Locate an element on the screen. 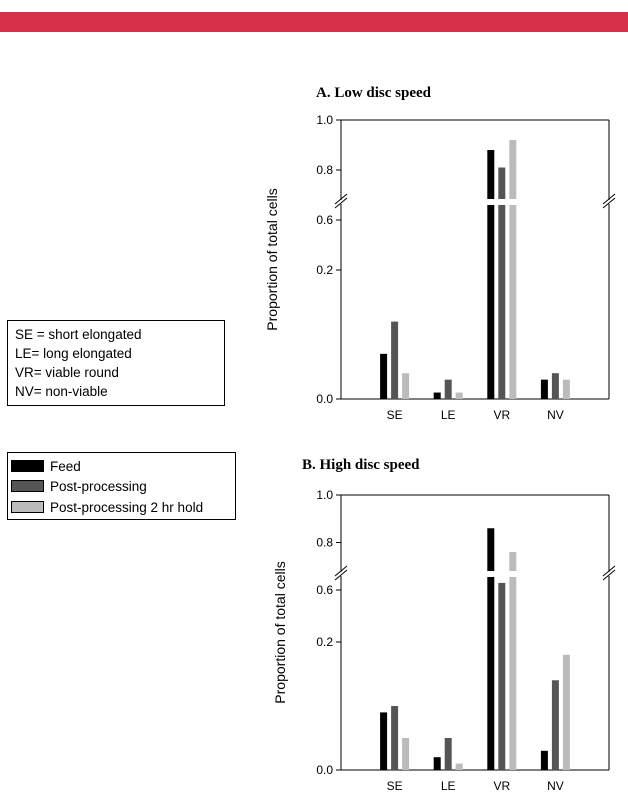 This screenshot has width=628, height=799. legend-label-post-processing: Post-processing is located at coordinates (98, 486).